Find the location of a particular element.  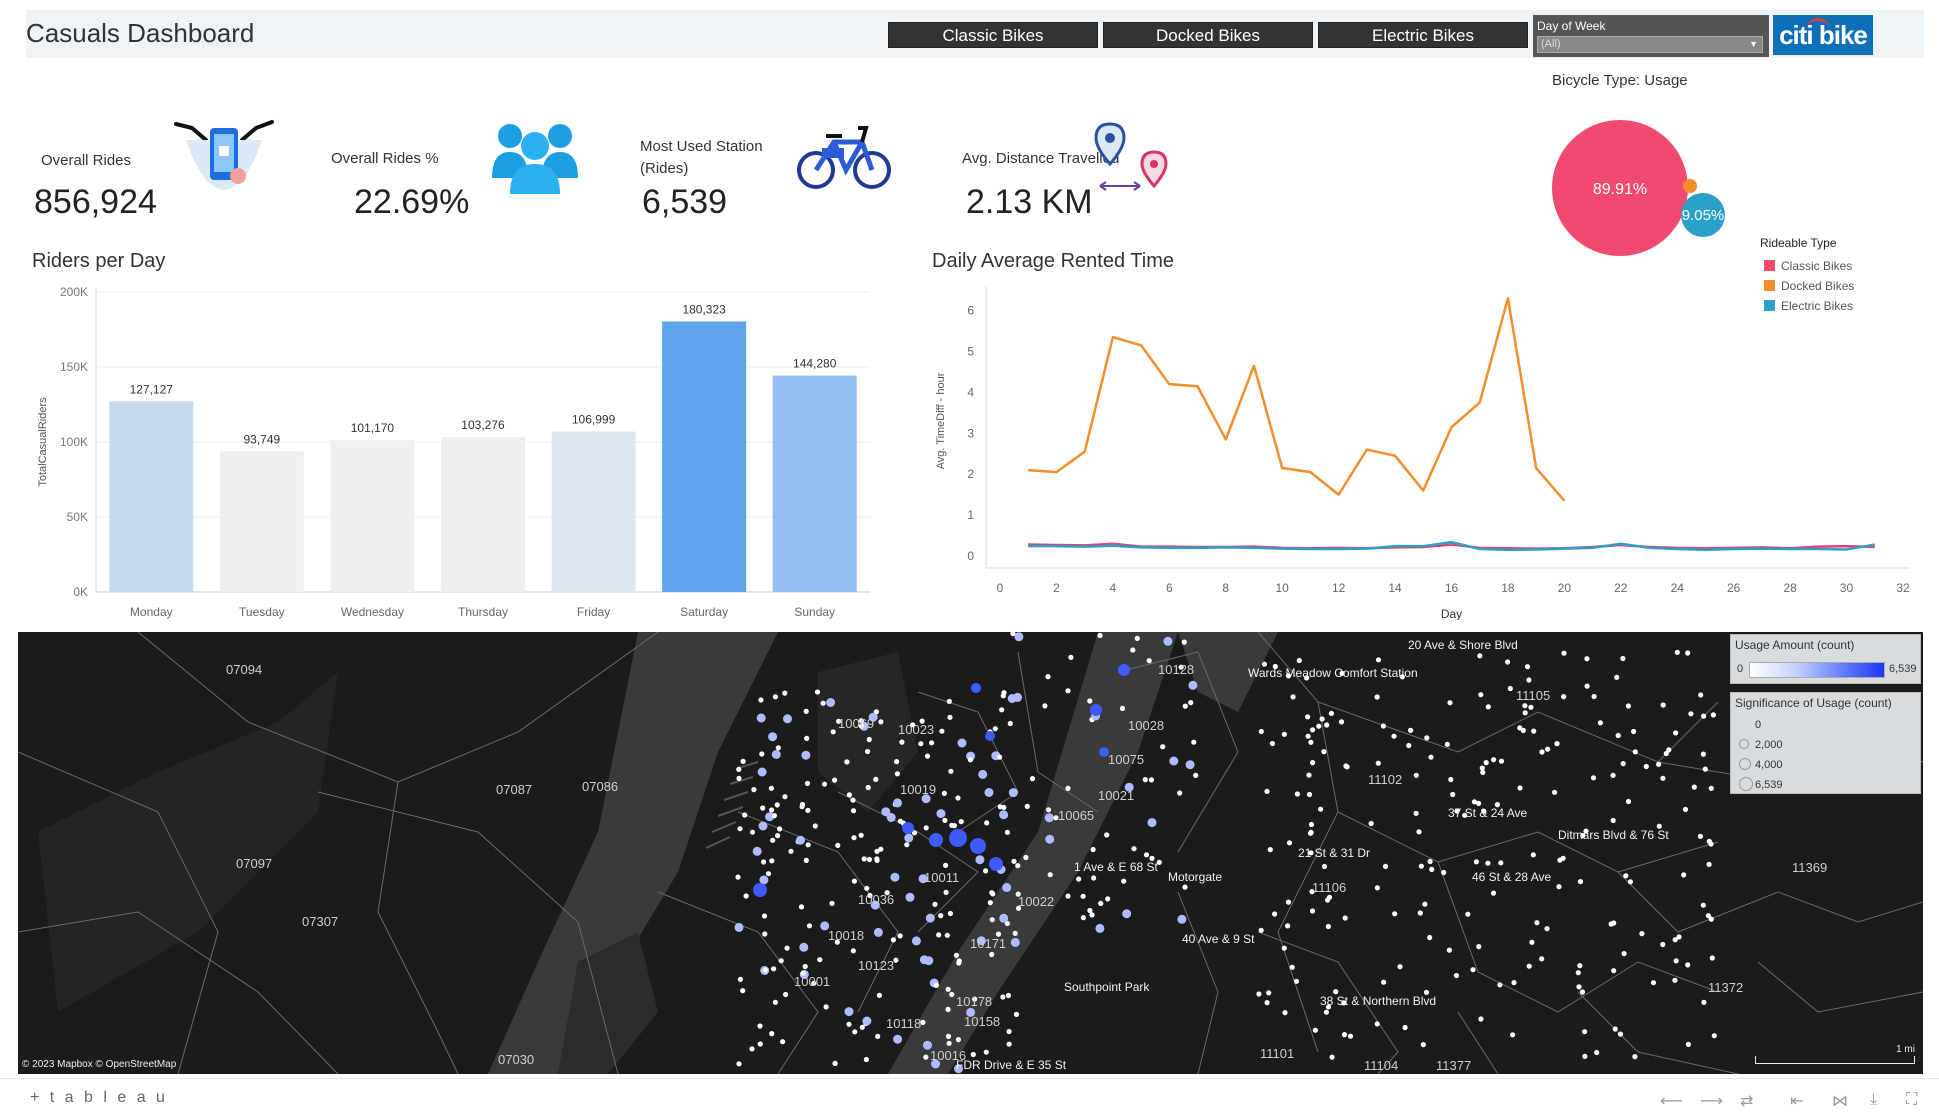

revert-icon: ⇄ is located at coordinates (1747, 1101).